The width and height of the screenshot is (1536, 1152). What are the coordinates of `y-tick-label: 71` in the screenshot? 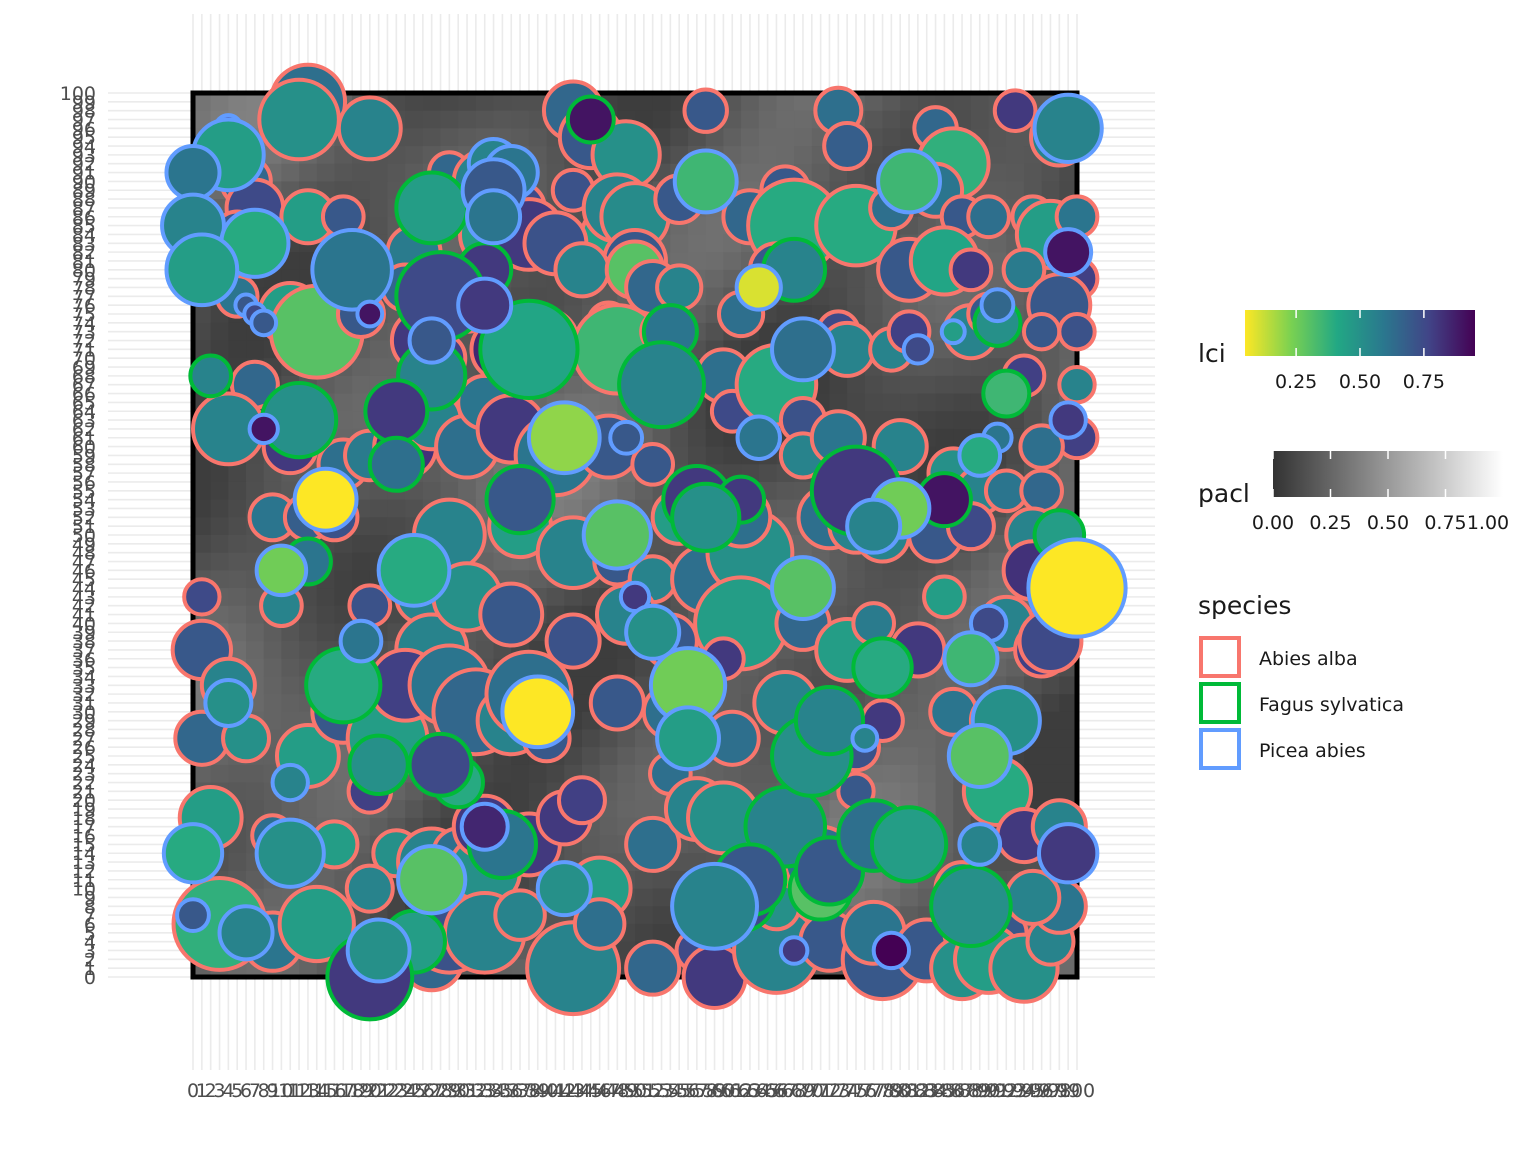 It's located at (84, 350).